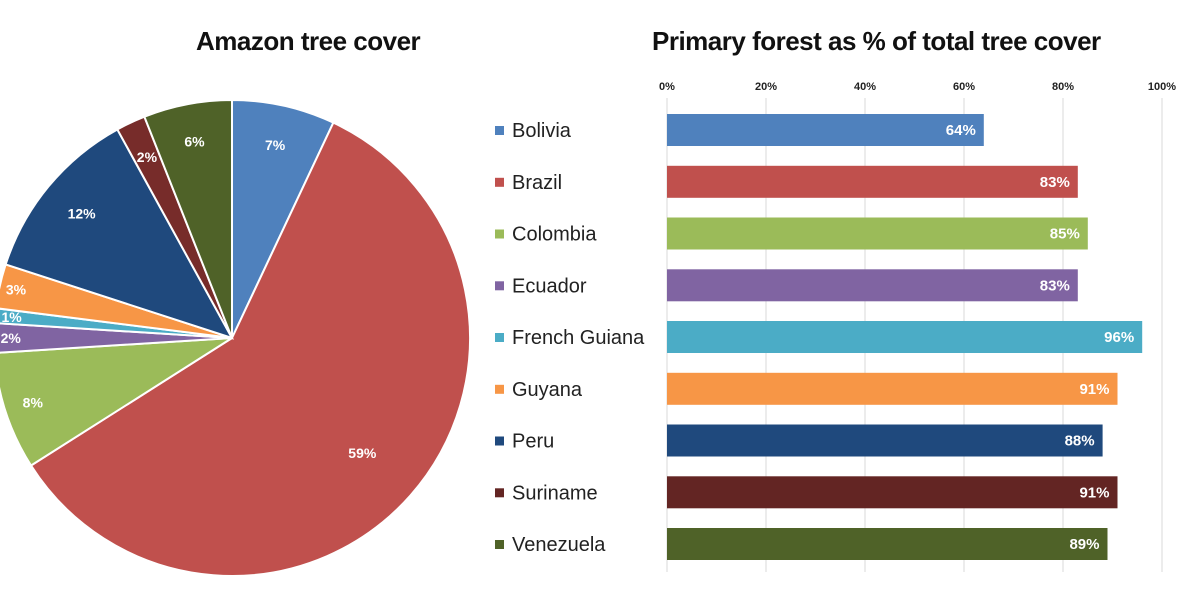 The image size is (1191, 613). What do you see at coordinates (533, 442) in the screenshot?
I see `legend-label-peru: Peru` at bounding box center [533, 442].